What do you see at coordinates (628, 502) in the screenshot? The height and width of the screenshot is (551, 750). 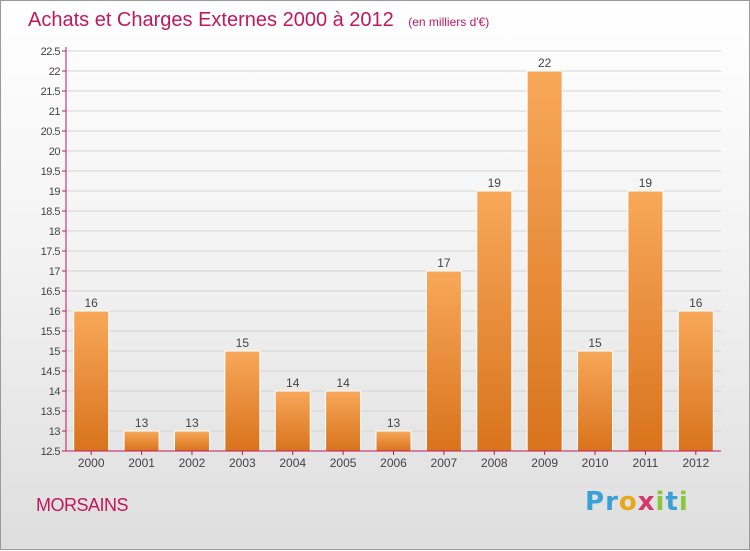 I see `logo-letter: o` at bounding box center [628, 502].